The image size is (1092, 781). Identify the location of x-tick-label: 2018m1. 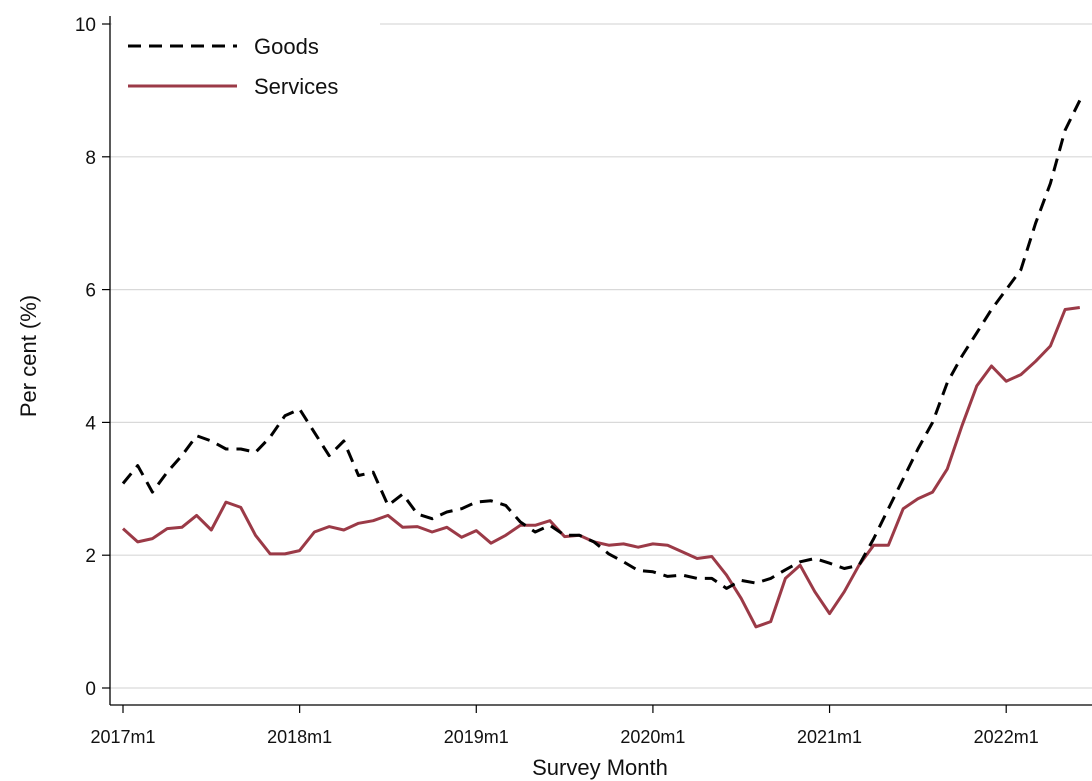
(299, 737).